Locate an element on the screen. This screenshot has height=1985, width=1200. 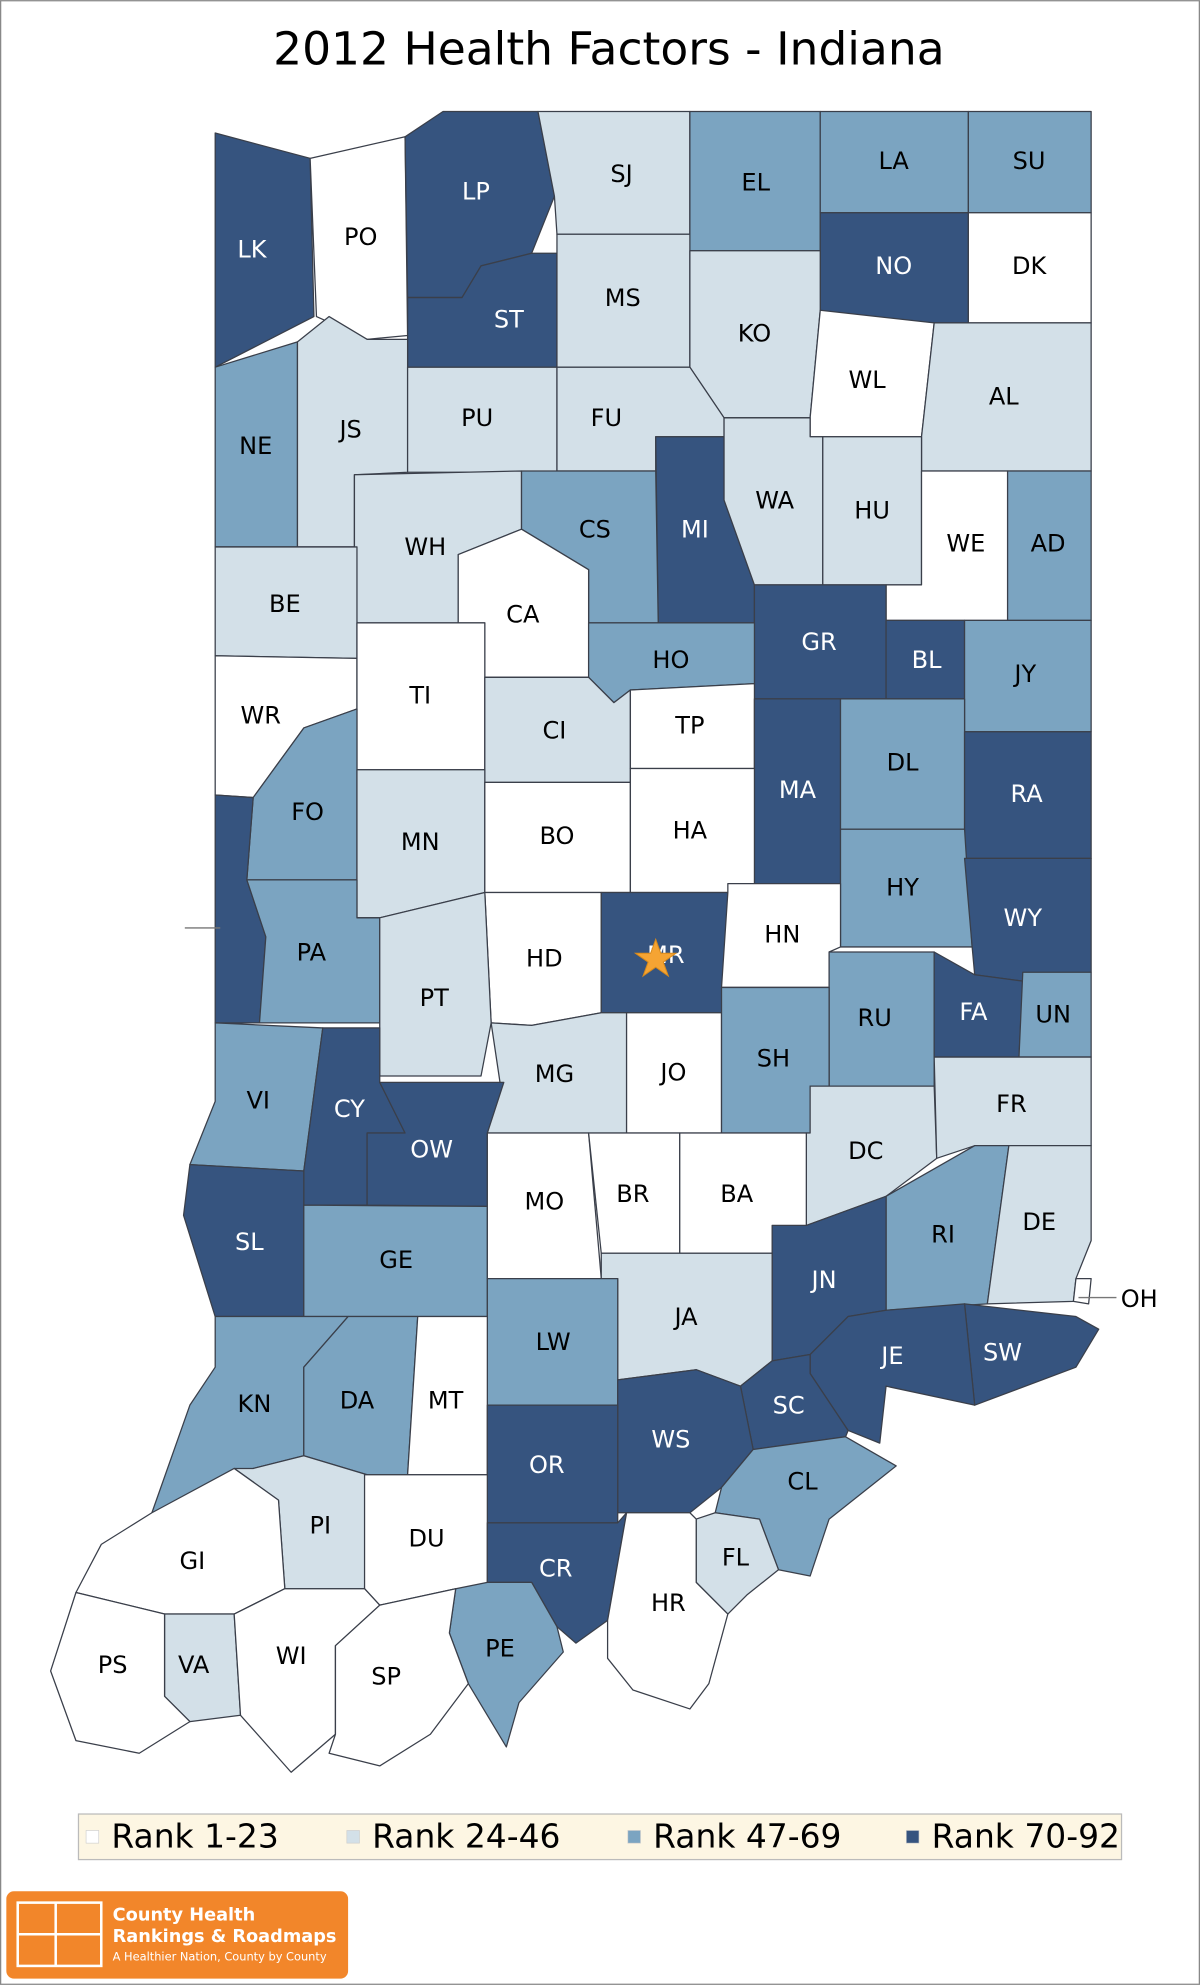
county-label: SC is located at coordinates (789, 1405).